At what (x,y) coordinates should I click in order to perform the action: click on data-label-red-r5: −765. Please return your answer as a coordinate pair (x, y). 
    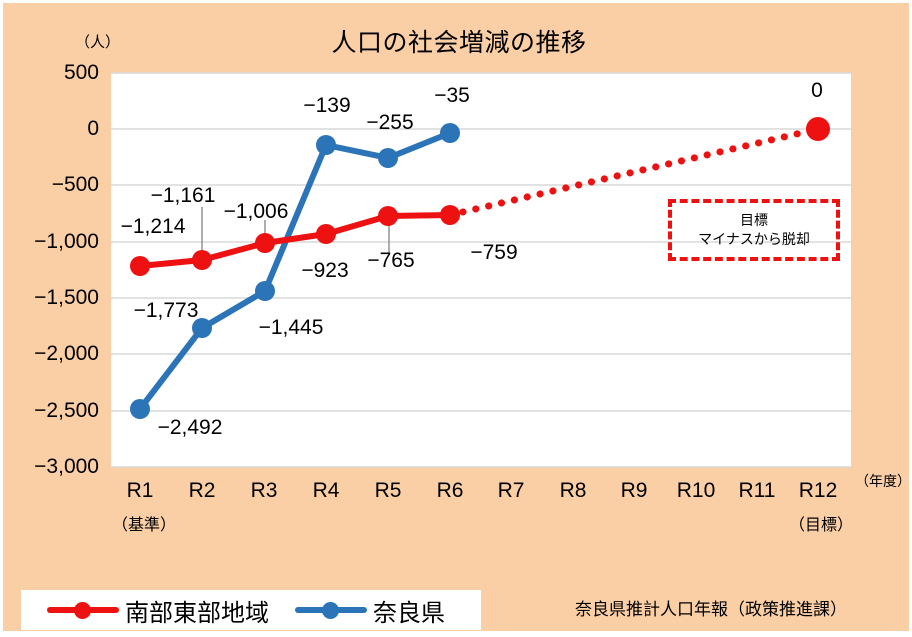
    Looking at the image, I should click on (391, 260).